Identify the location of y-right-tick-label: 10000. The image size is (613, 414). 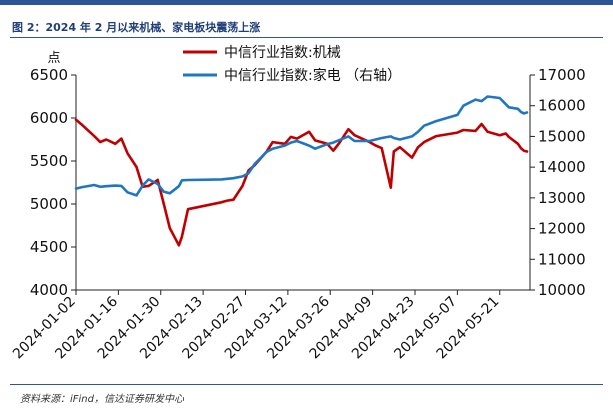
(562, 290).